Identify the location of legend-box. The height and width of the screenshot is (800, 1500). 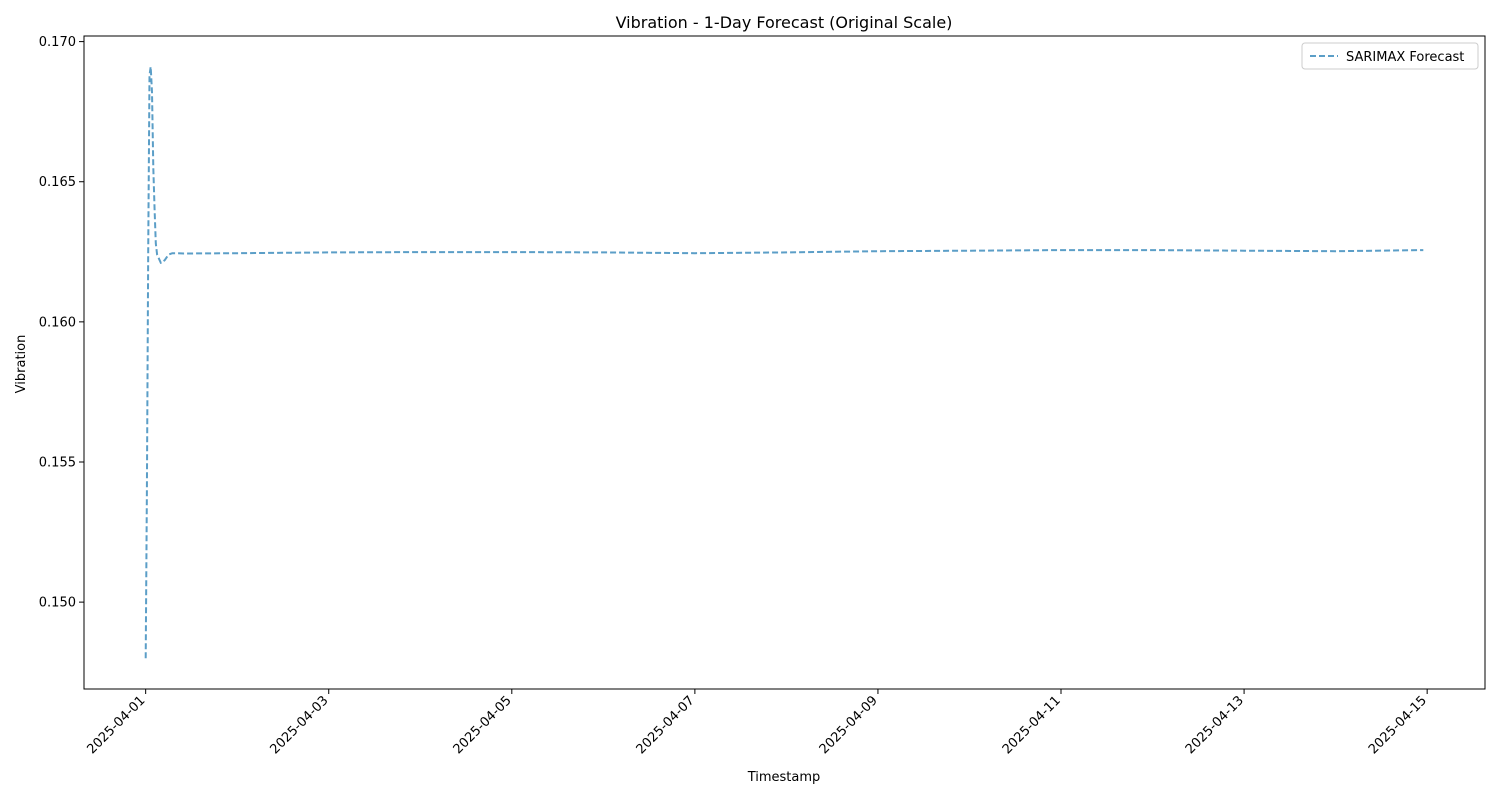
(1390, 56).